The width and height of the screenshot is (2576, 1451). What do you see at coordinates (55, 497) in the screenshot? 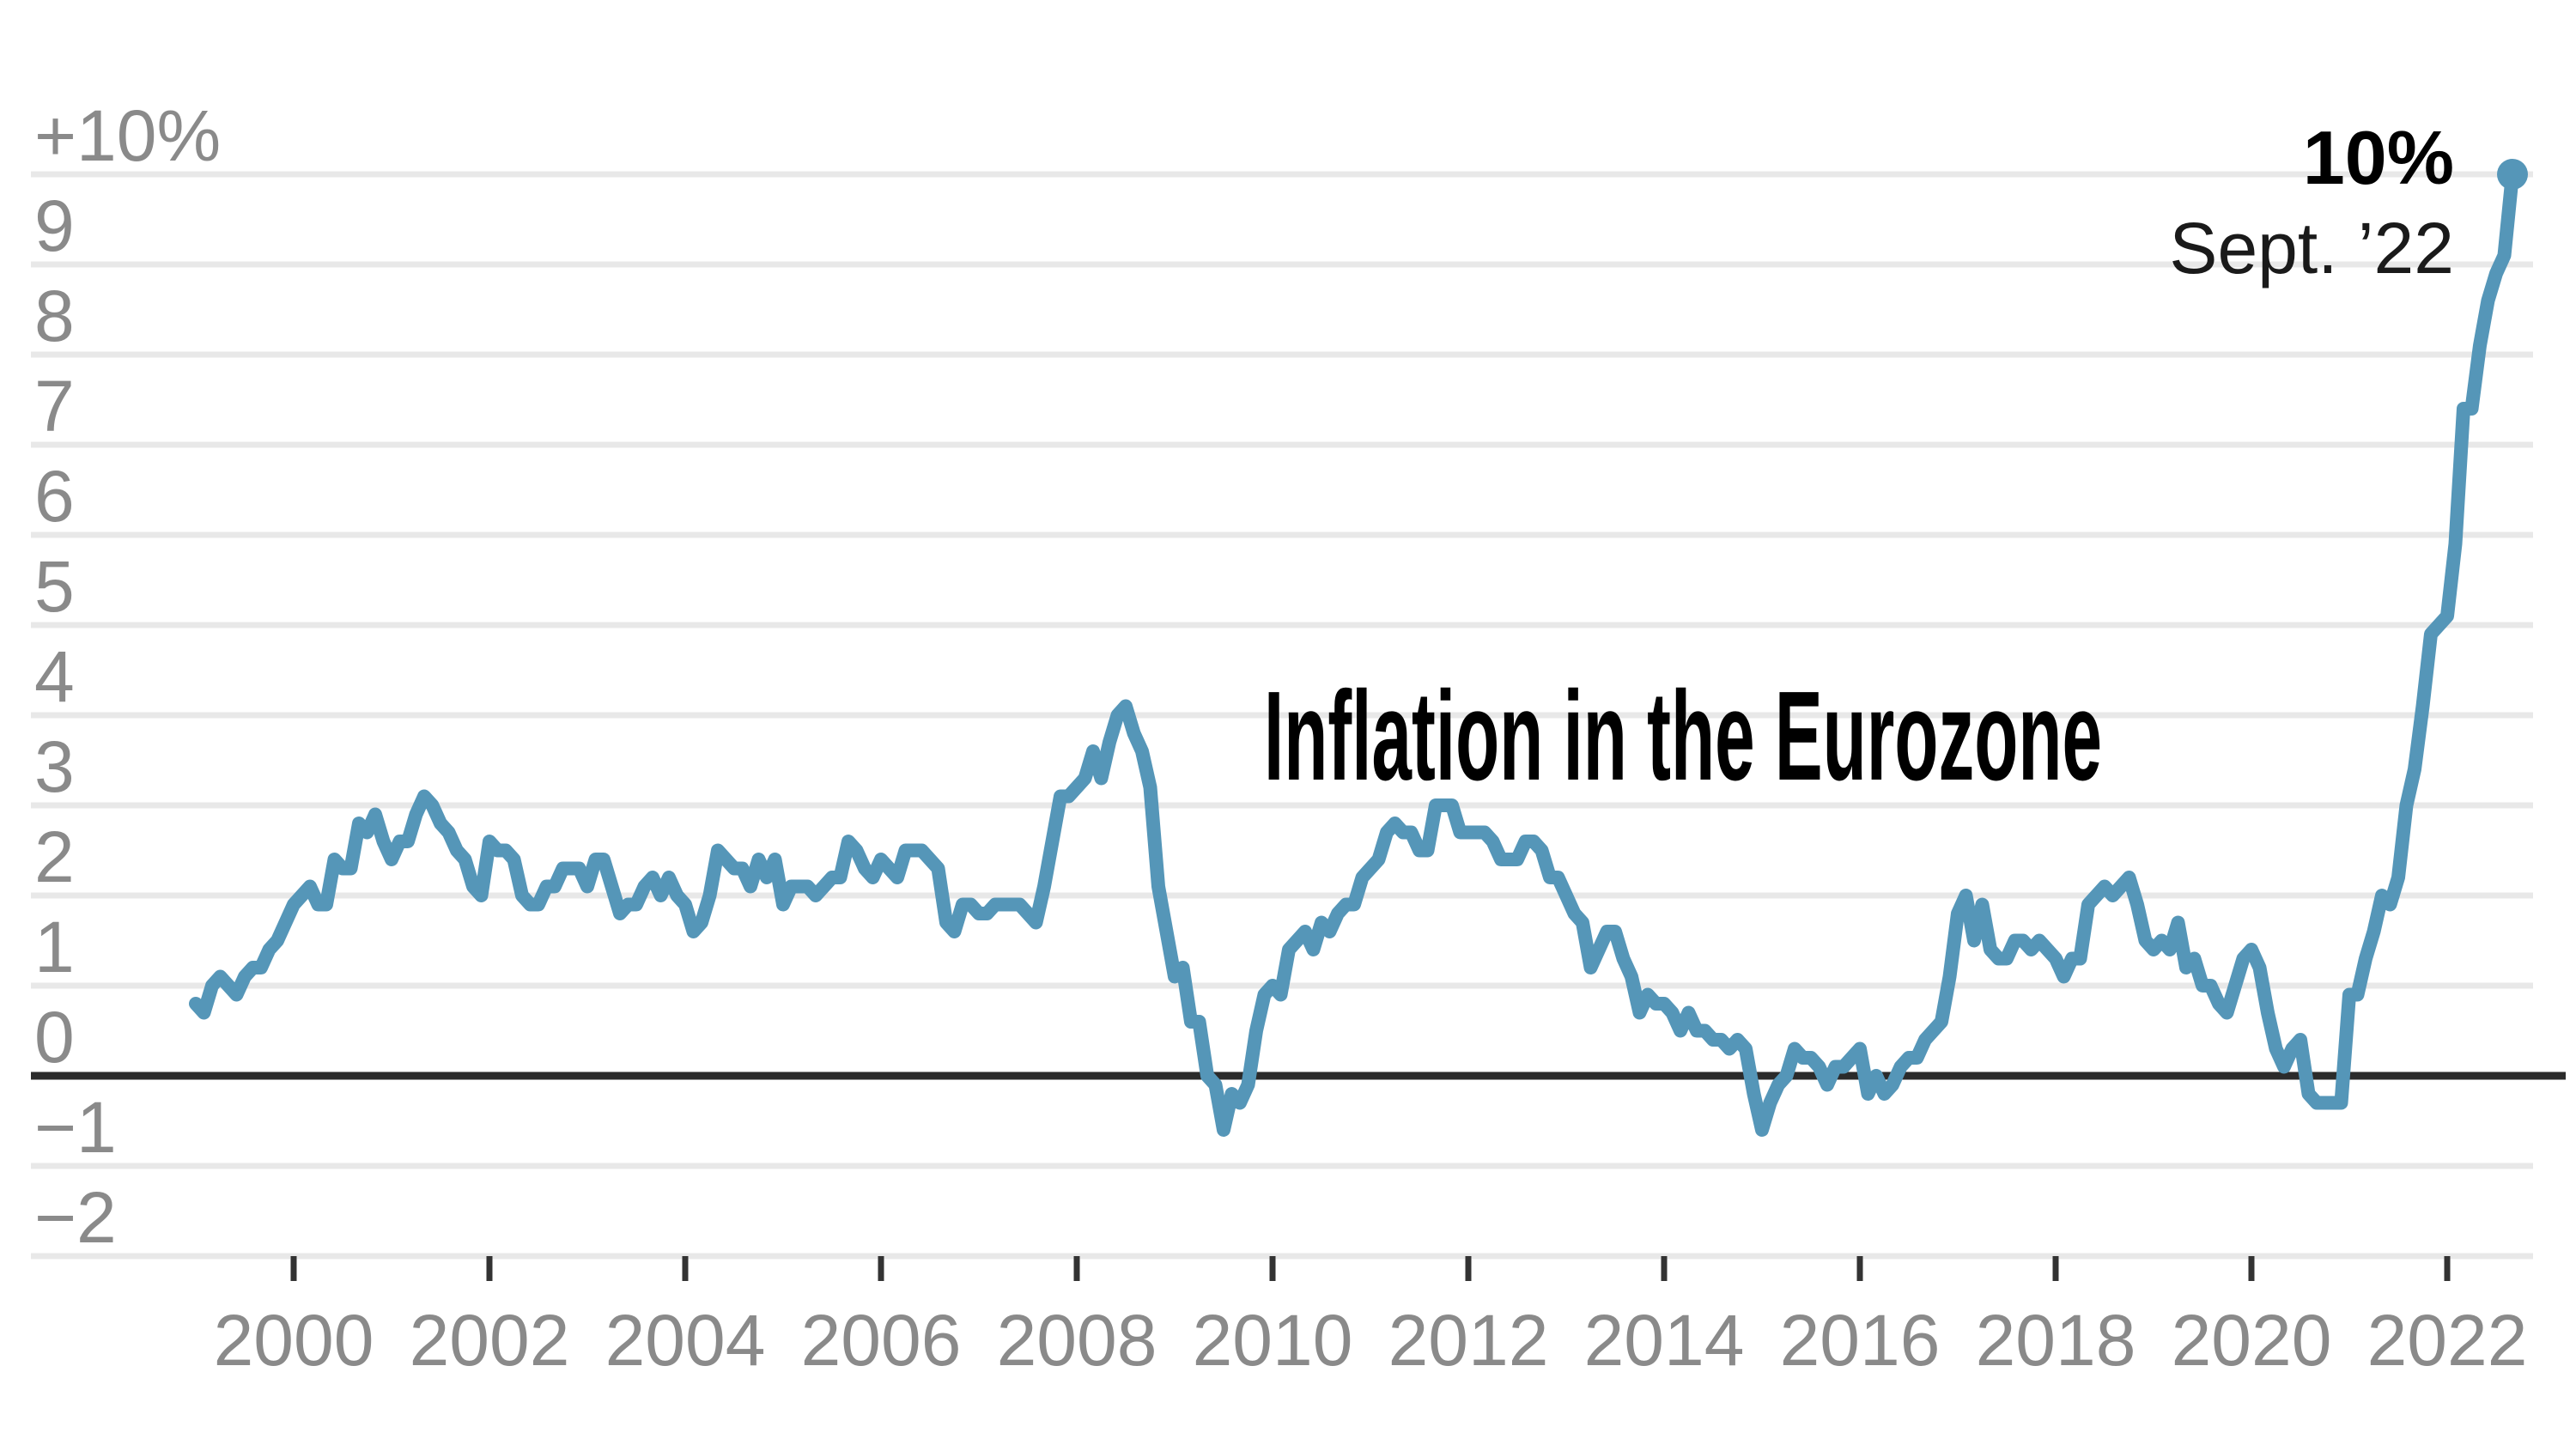
I see `y-axis-label: 6` at bounding box center [55, 497].